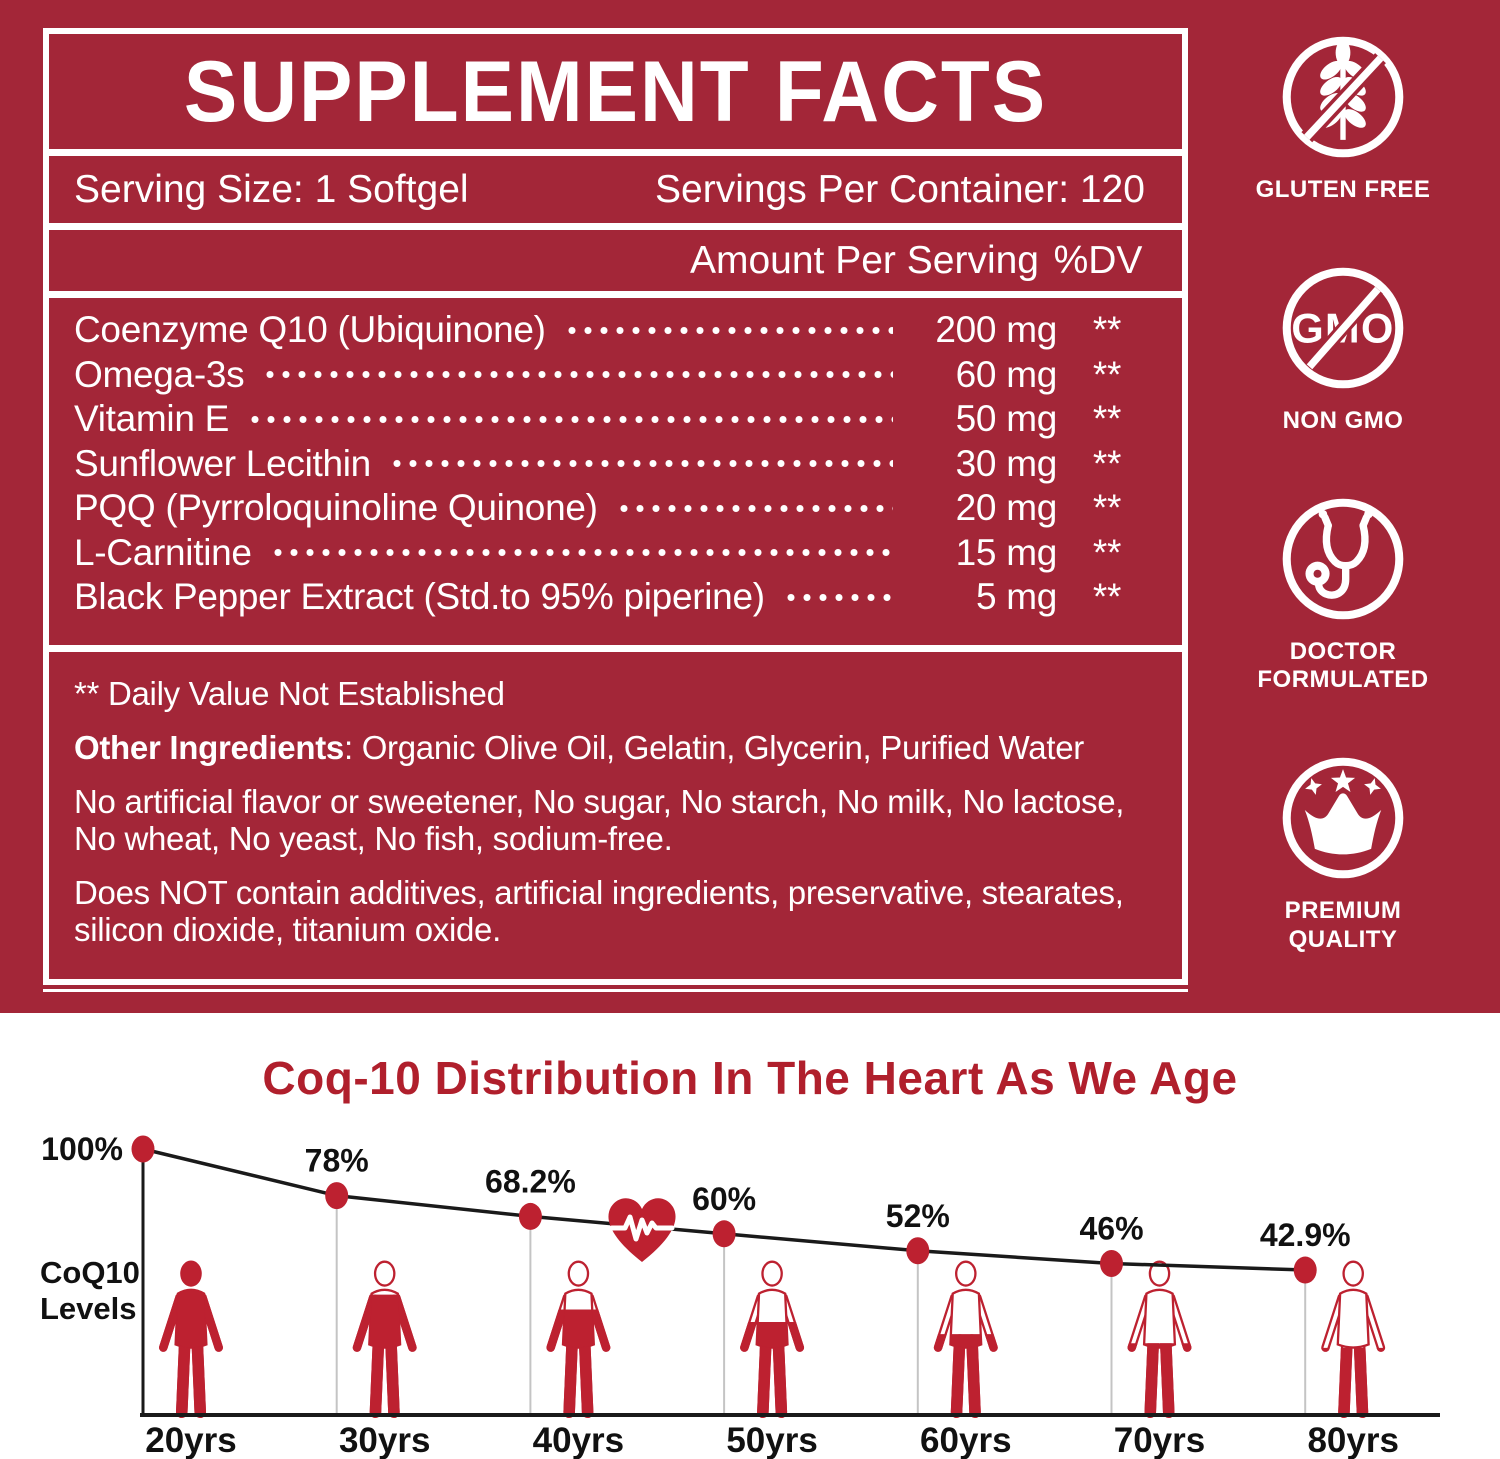 The image size is (1500, 1459). I want to click on servings-per-container: Servings Per Container: 120, so click(900, 189).